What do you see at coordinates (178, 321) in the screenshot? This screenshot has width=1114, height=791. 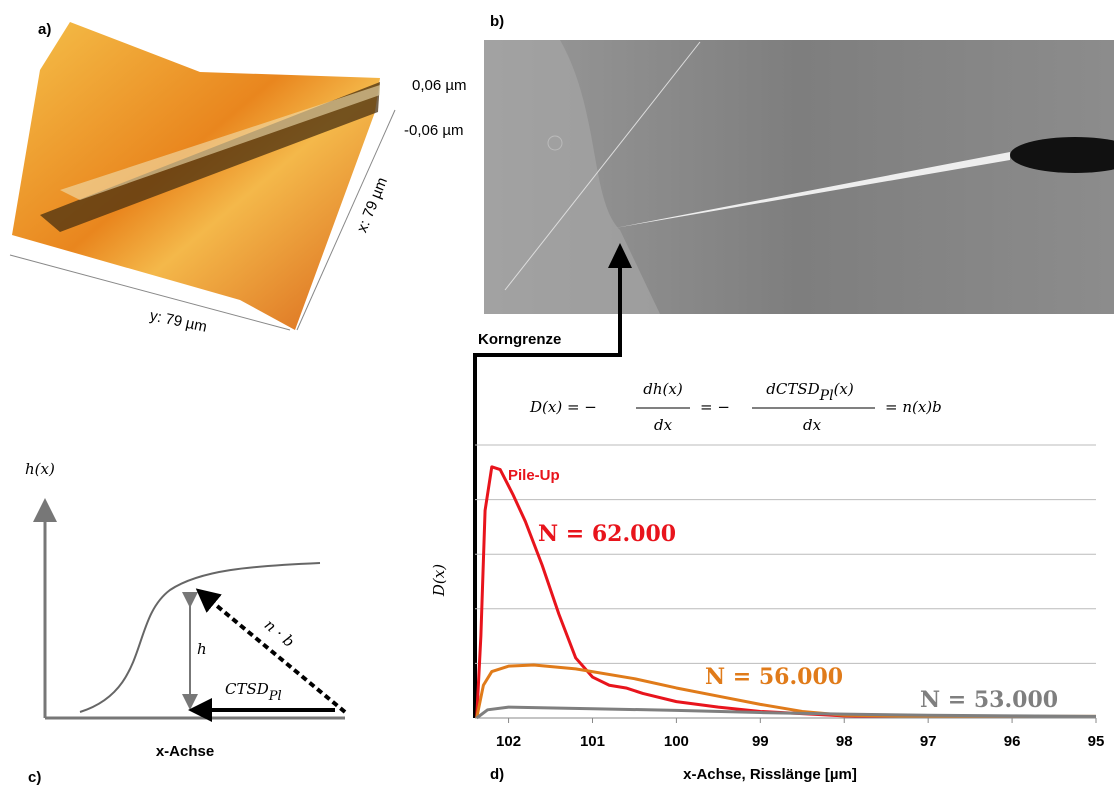 I see `axis-label: y: 79 µm` at bounding box center [178, 321].